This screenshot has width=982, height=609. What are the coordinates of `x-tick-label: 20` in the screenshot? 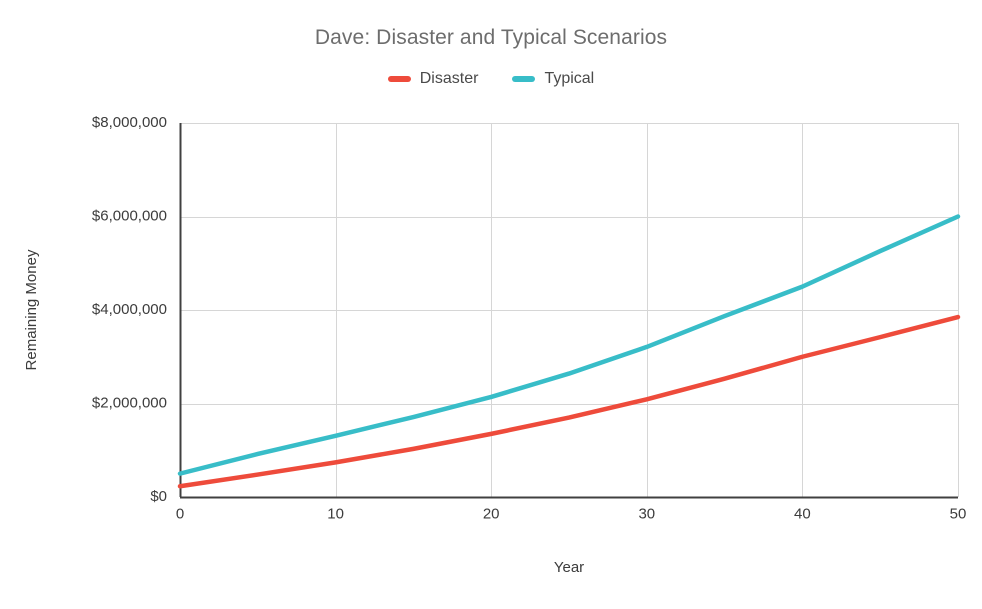 It's located at (491, 513).